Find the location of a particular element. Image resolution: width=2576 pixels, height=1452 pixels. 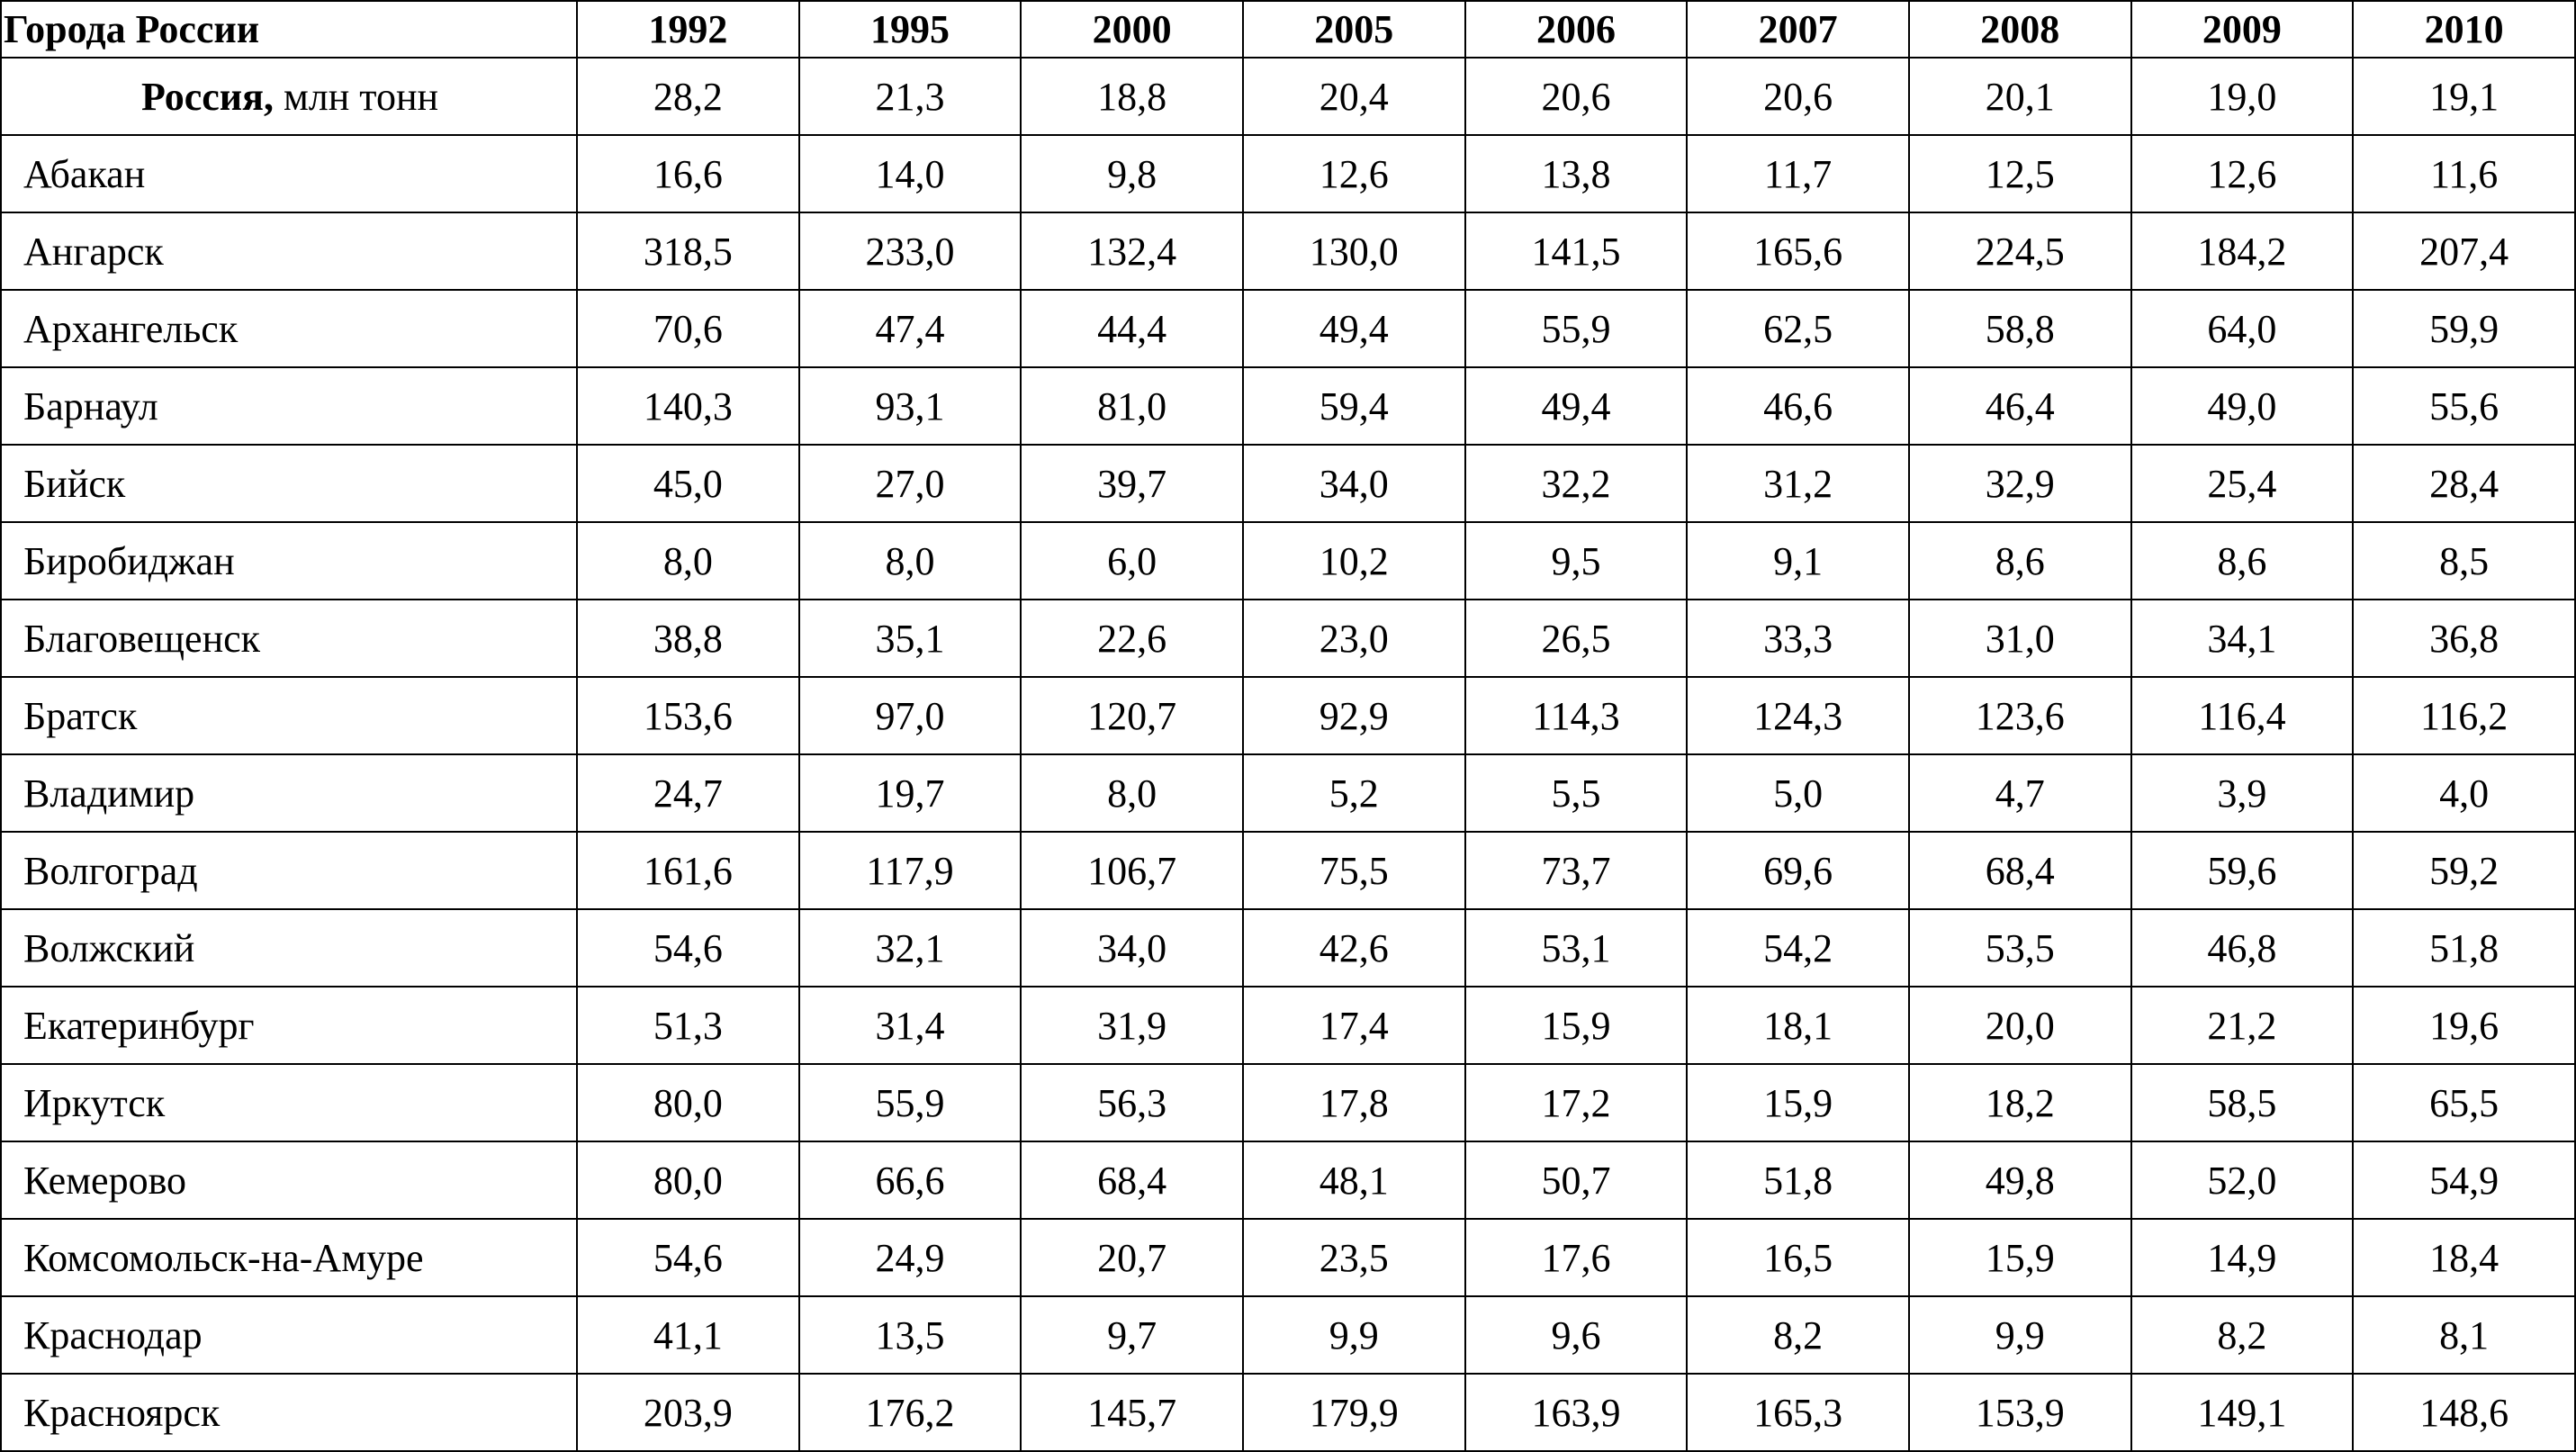

value-cell: 19,6 is located at coordinates (2464, 1025).